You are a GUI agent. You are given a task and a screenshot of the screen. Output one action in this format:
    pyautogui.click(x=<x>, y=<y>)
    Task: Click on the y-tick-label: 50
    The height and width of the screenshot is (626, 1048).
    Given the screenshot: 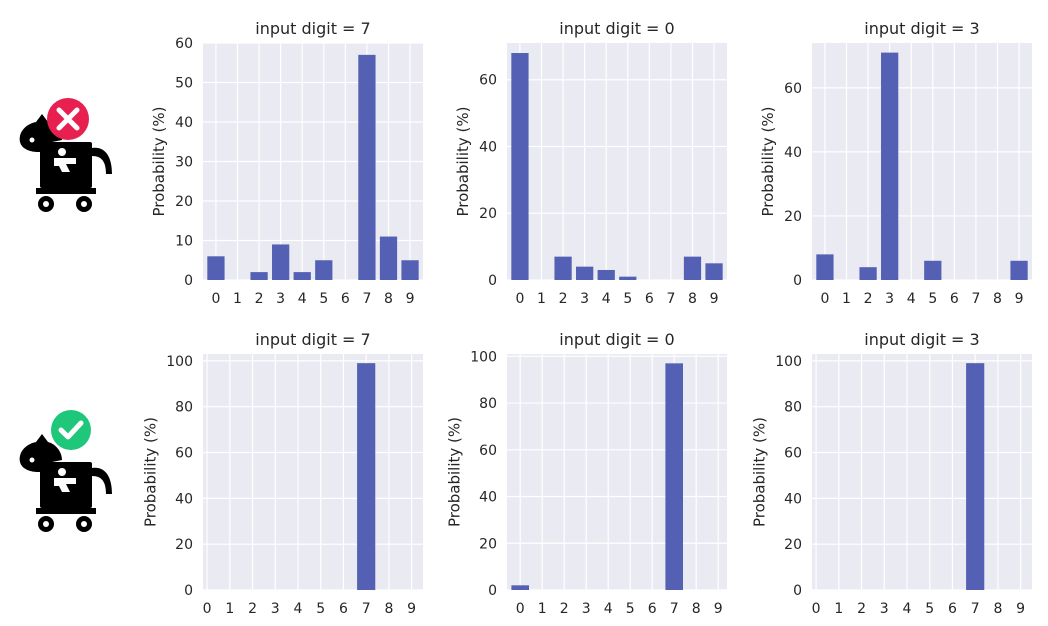 What is the action you would take?
    pyautogui.click(x=184, y=84)
    